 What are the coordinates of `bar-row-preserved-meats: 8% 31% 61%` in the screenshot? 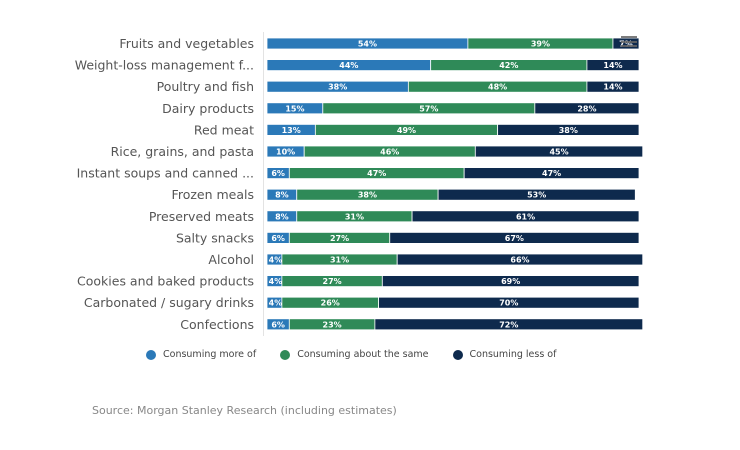 It's located at (453, 216).